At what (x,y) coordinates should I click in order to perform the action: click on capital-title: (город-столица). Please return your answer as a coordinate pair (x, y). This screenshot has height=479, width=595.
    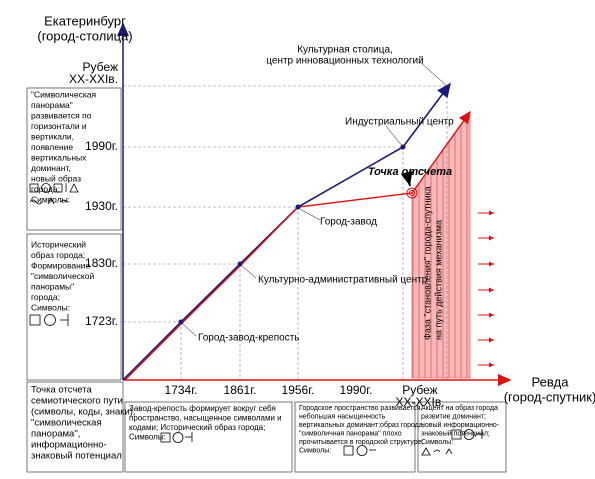
    Looking at the image, I should click on (84, 35).